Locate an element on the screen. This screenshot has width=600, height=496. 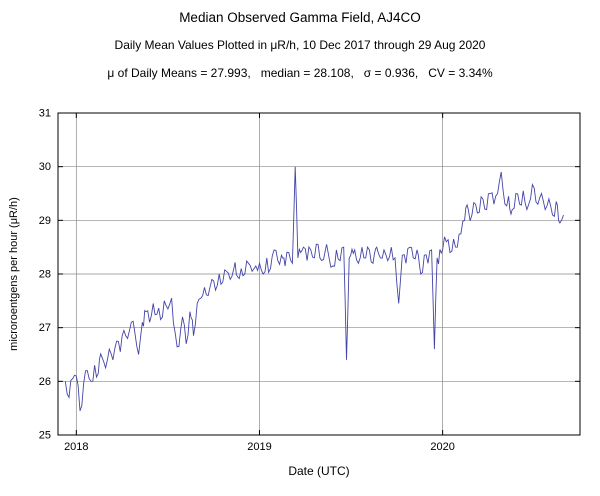
y-tick-label: 28 is located at coordinates (45, 275).